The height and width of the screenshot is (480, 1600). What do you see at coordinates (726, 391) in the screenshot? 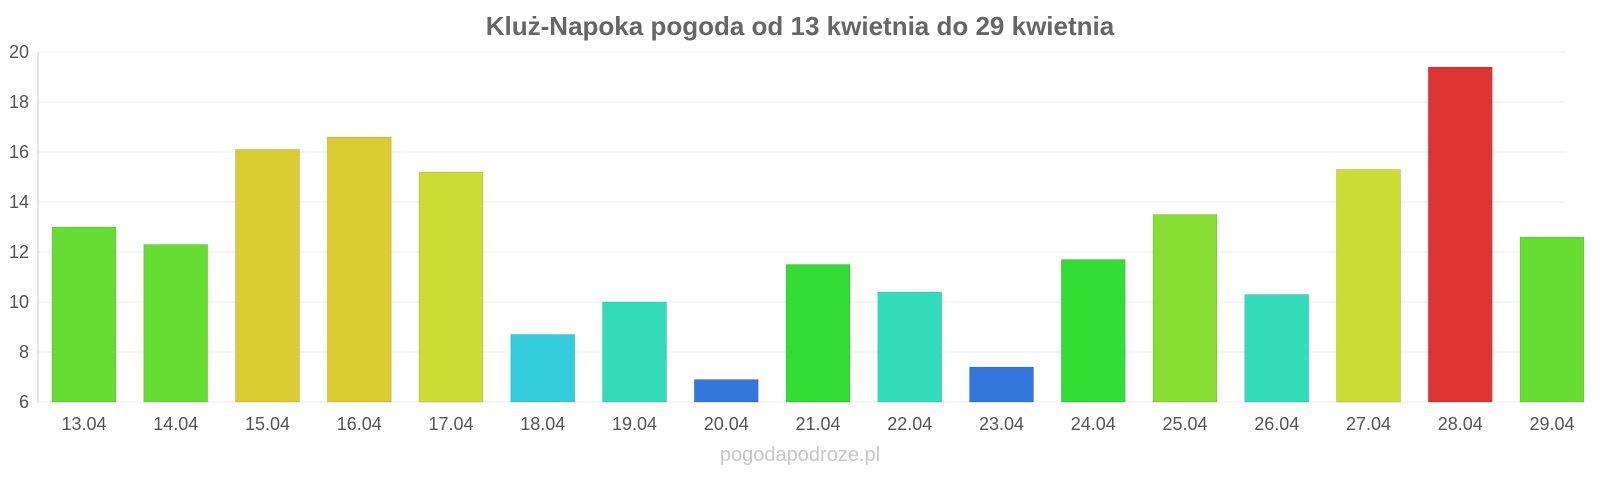
I see `bar-20.04` at bounding box center [726, 391].